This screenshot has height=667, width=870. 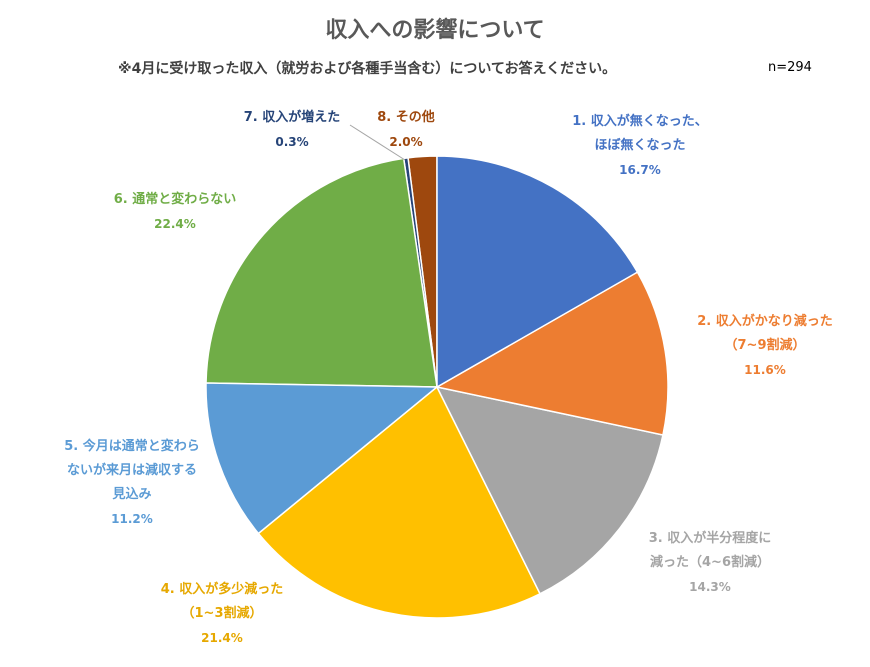 What do you see at coordinates (435, 30) in the screenshot?
I see `chart-title: 収入への影響について` at bounding box center [435, 30].